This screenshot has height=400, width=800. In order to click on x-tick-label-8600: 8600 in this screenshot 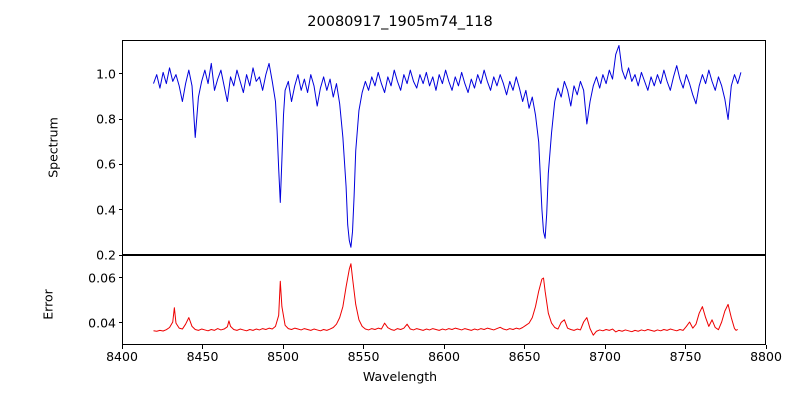, I will do `click(444, 356)`.